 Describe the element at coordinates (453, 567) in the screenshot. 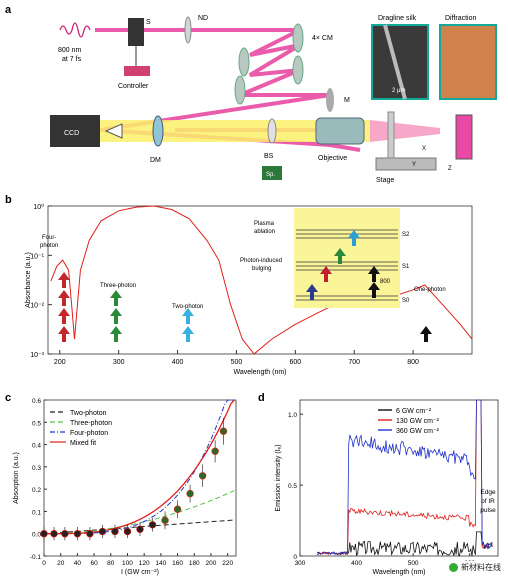

I see `wechat-icon` at that location.